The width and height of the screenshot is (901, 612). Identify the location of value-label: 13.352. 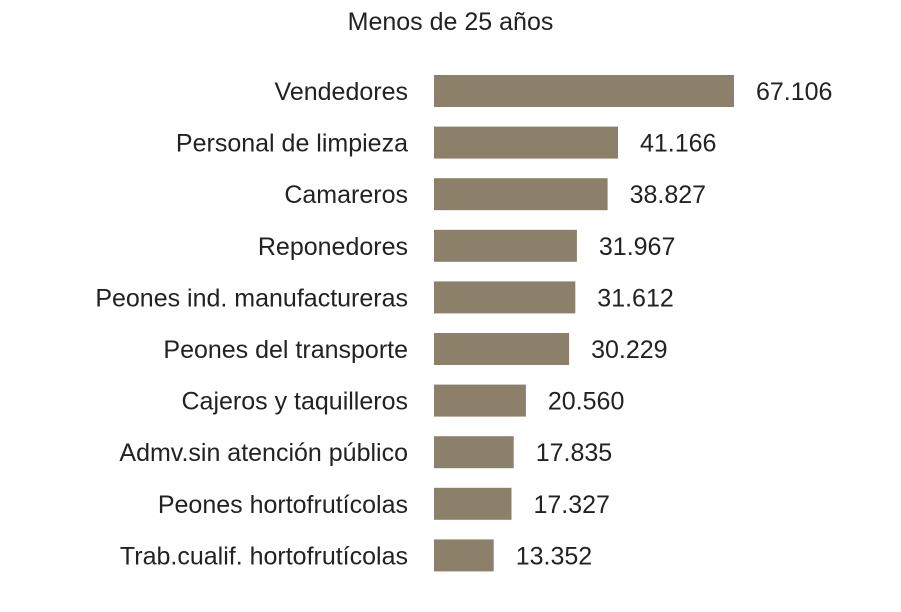
(554, 556).